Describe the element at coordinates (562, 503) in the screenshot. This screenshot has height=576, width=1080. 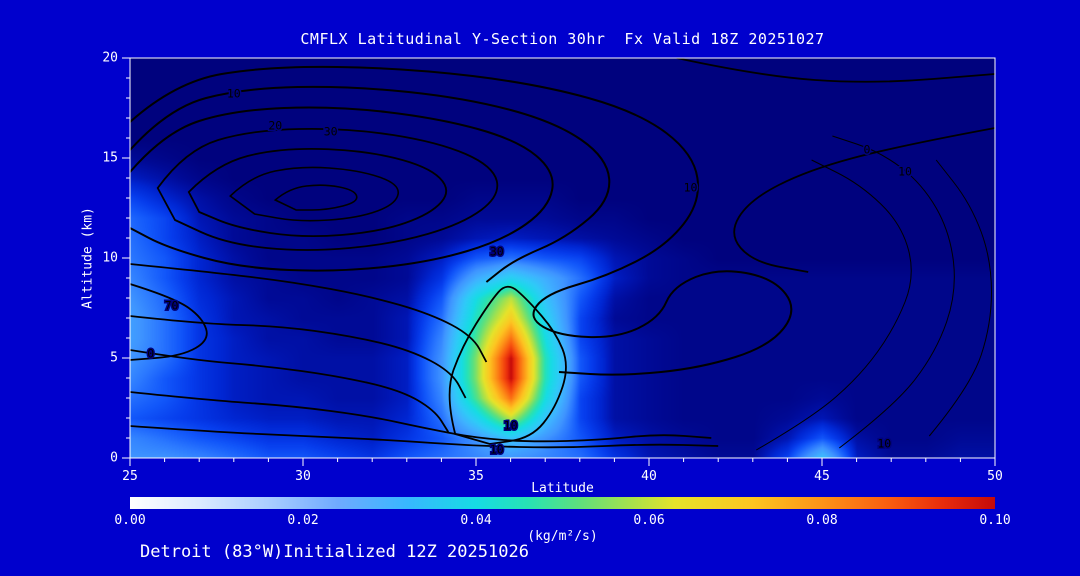
I see `colorbar` at that location.